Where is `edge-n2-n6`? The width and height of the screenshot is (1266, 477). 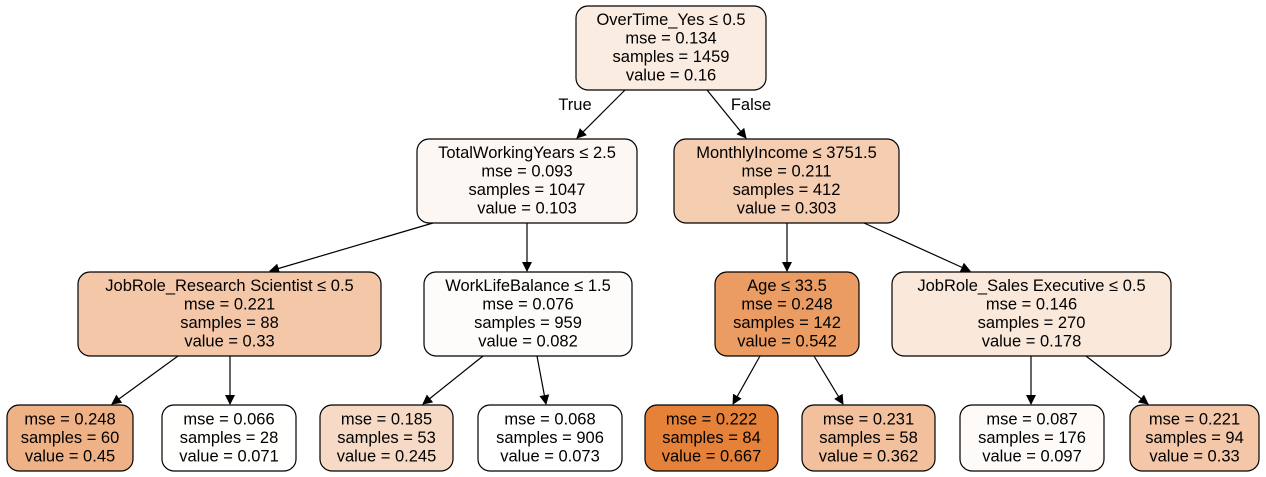 edge-n2-n6 is located at coordinates (917, 247).